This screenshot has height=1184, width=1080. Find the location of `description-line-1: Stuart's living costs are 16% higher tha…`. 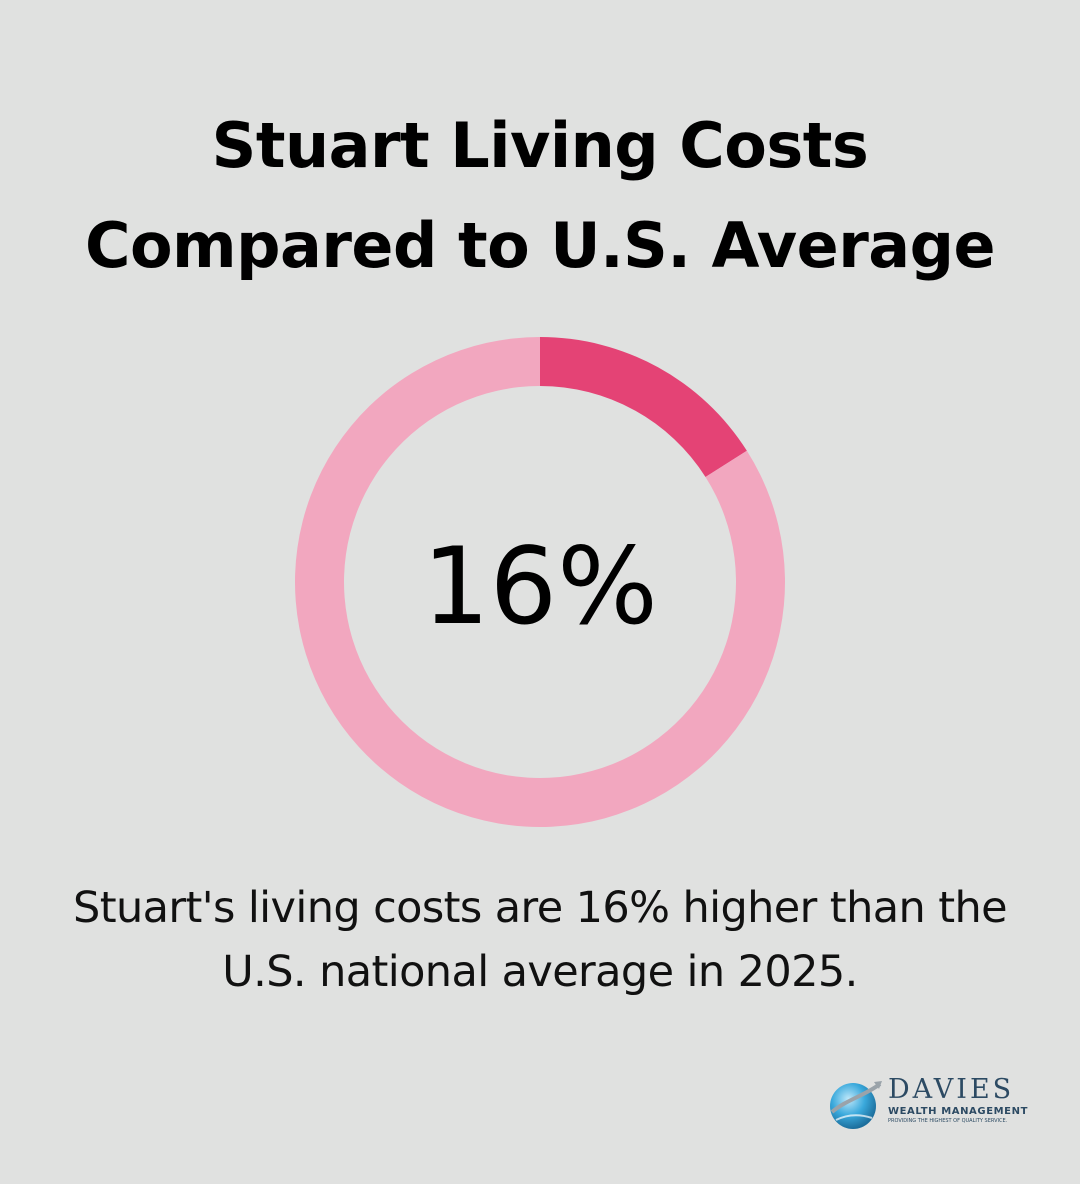

description-line-1: Stuart's living costs are 16% higher tha… is located at coordinates (540, 908).